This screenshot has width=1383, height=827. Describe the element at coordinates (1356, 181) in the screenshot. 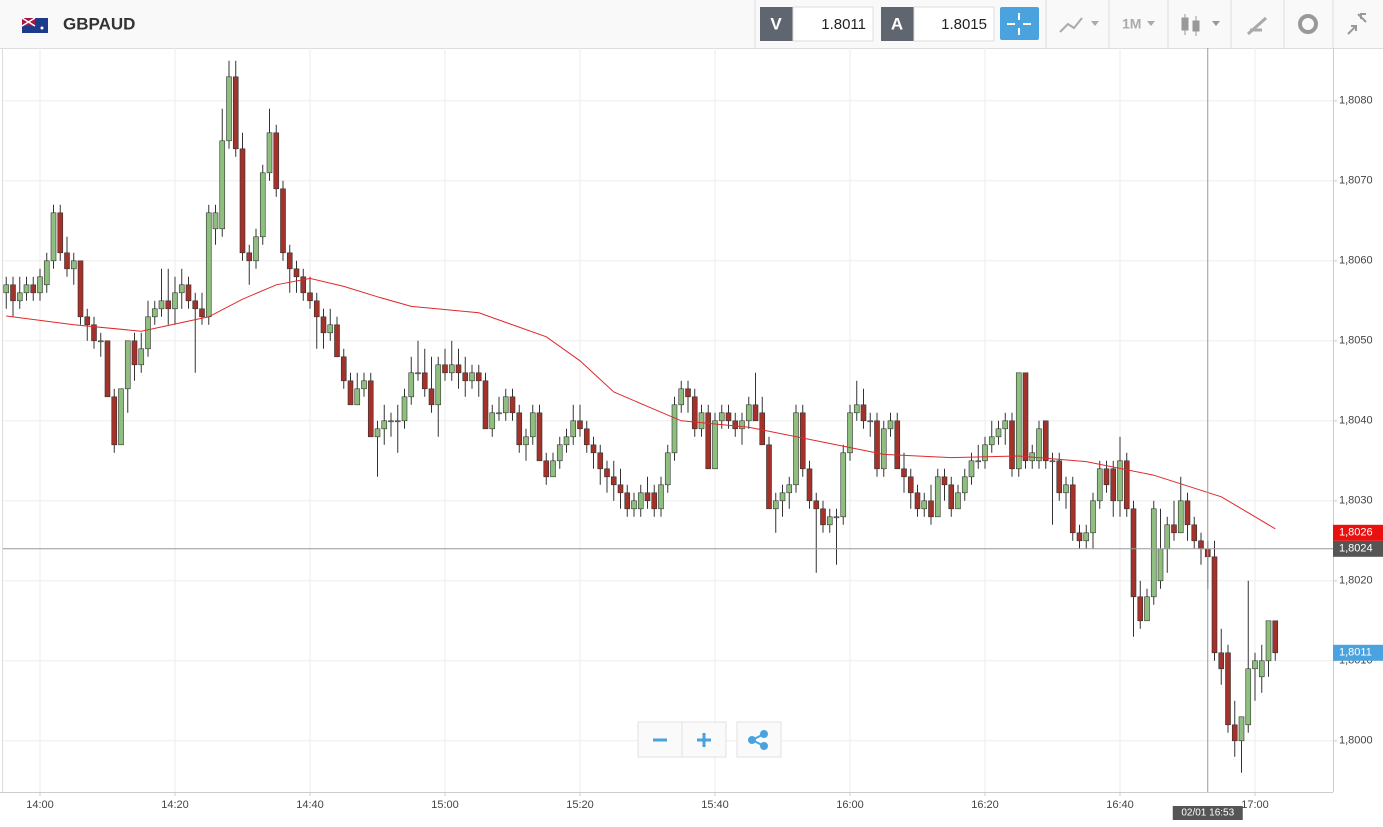

I see `y-tick-label: 1,8070` at that location.